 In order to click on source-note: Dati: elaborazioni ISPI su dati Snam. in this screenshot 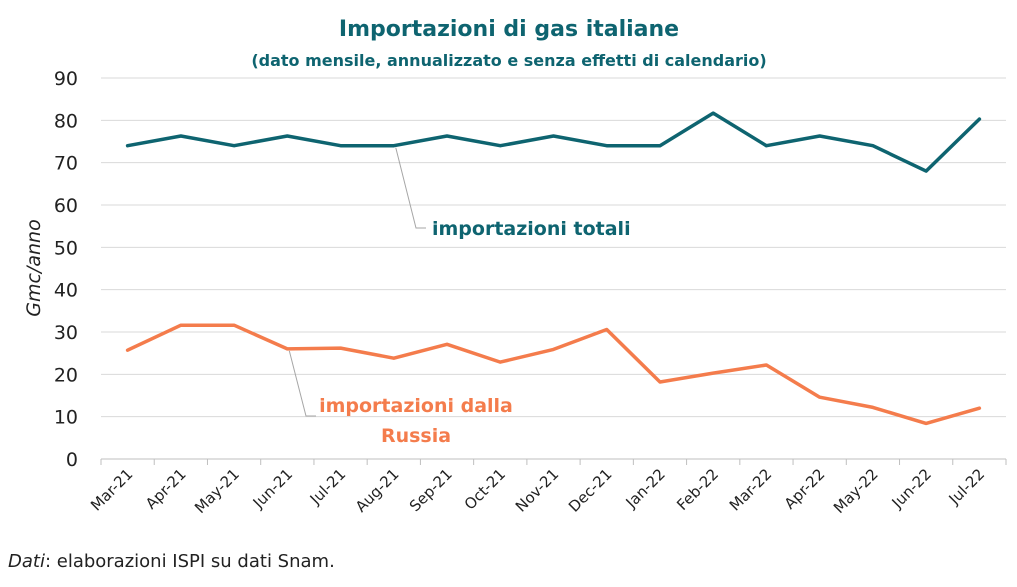, I will do `click(171, 561)`.